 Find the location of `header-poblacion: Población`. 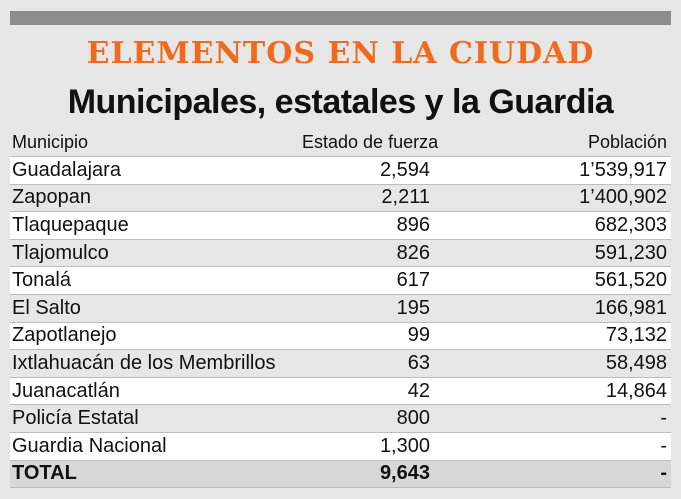

header-poblacion: Población is located at coordinates (627, 142).